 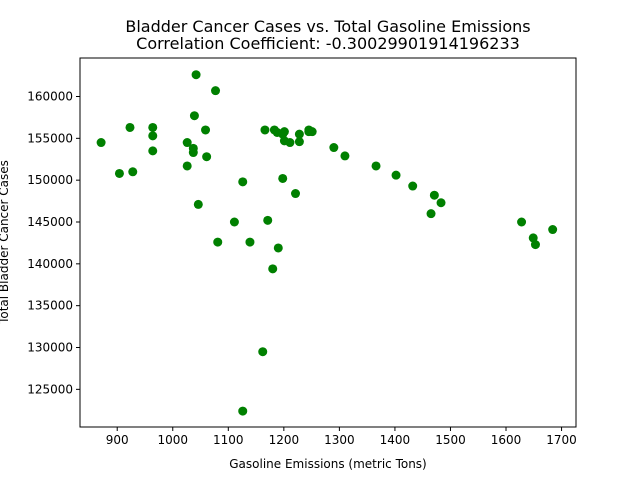 What do you see at coordinates (561, 440) in the screenshot?
I see `x-tick-label: 1700` at bounding box center [561, 440].